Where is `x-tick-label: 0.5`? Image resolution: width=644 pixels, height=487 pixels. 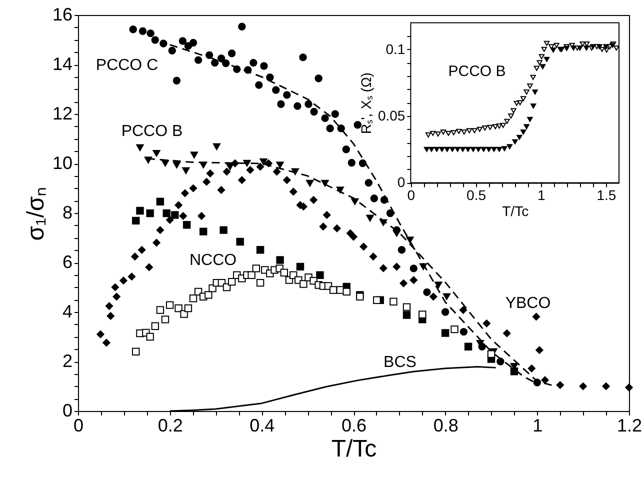 x-tick-label: 0.5 is located at coordinates (476, 195).